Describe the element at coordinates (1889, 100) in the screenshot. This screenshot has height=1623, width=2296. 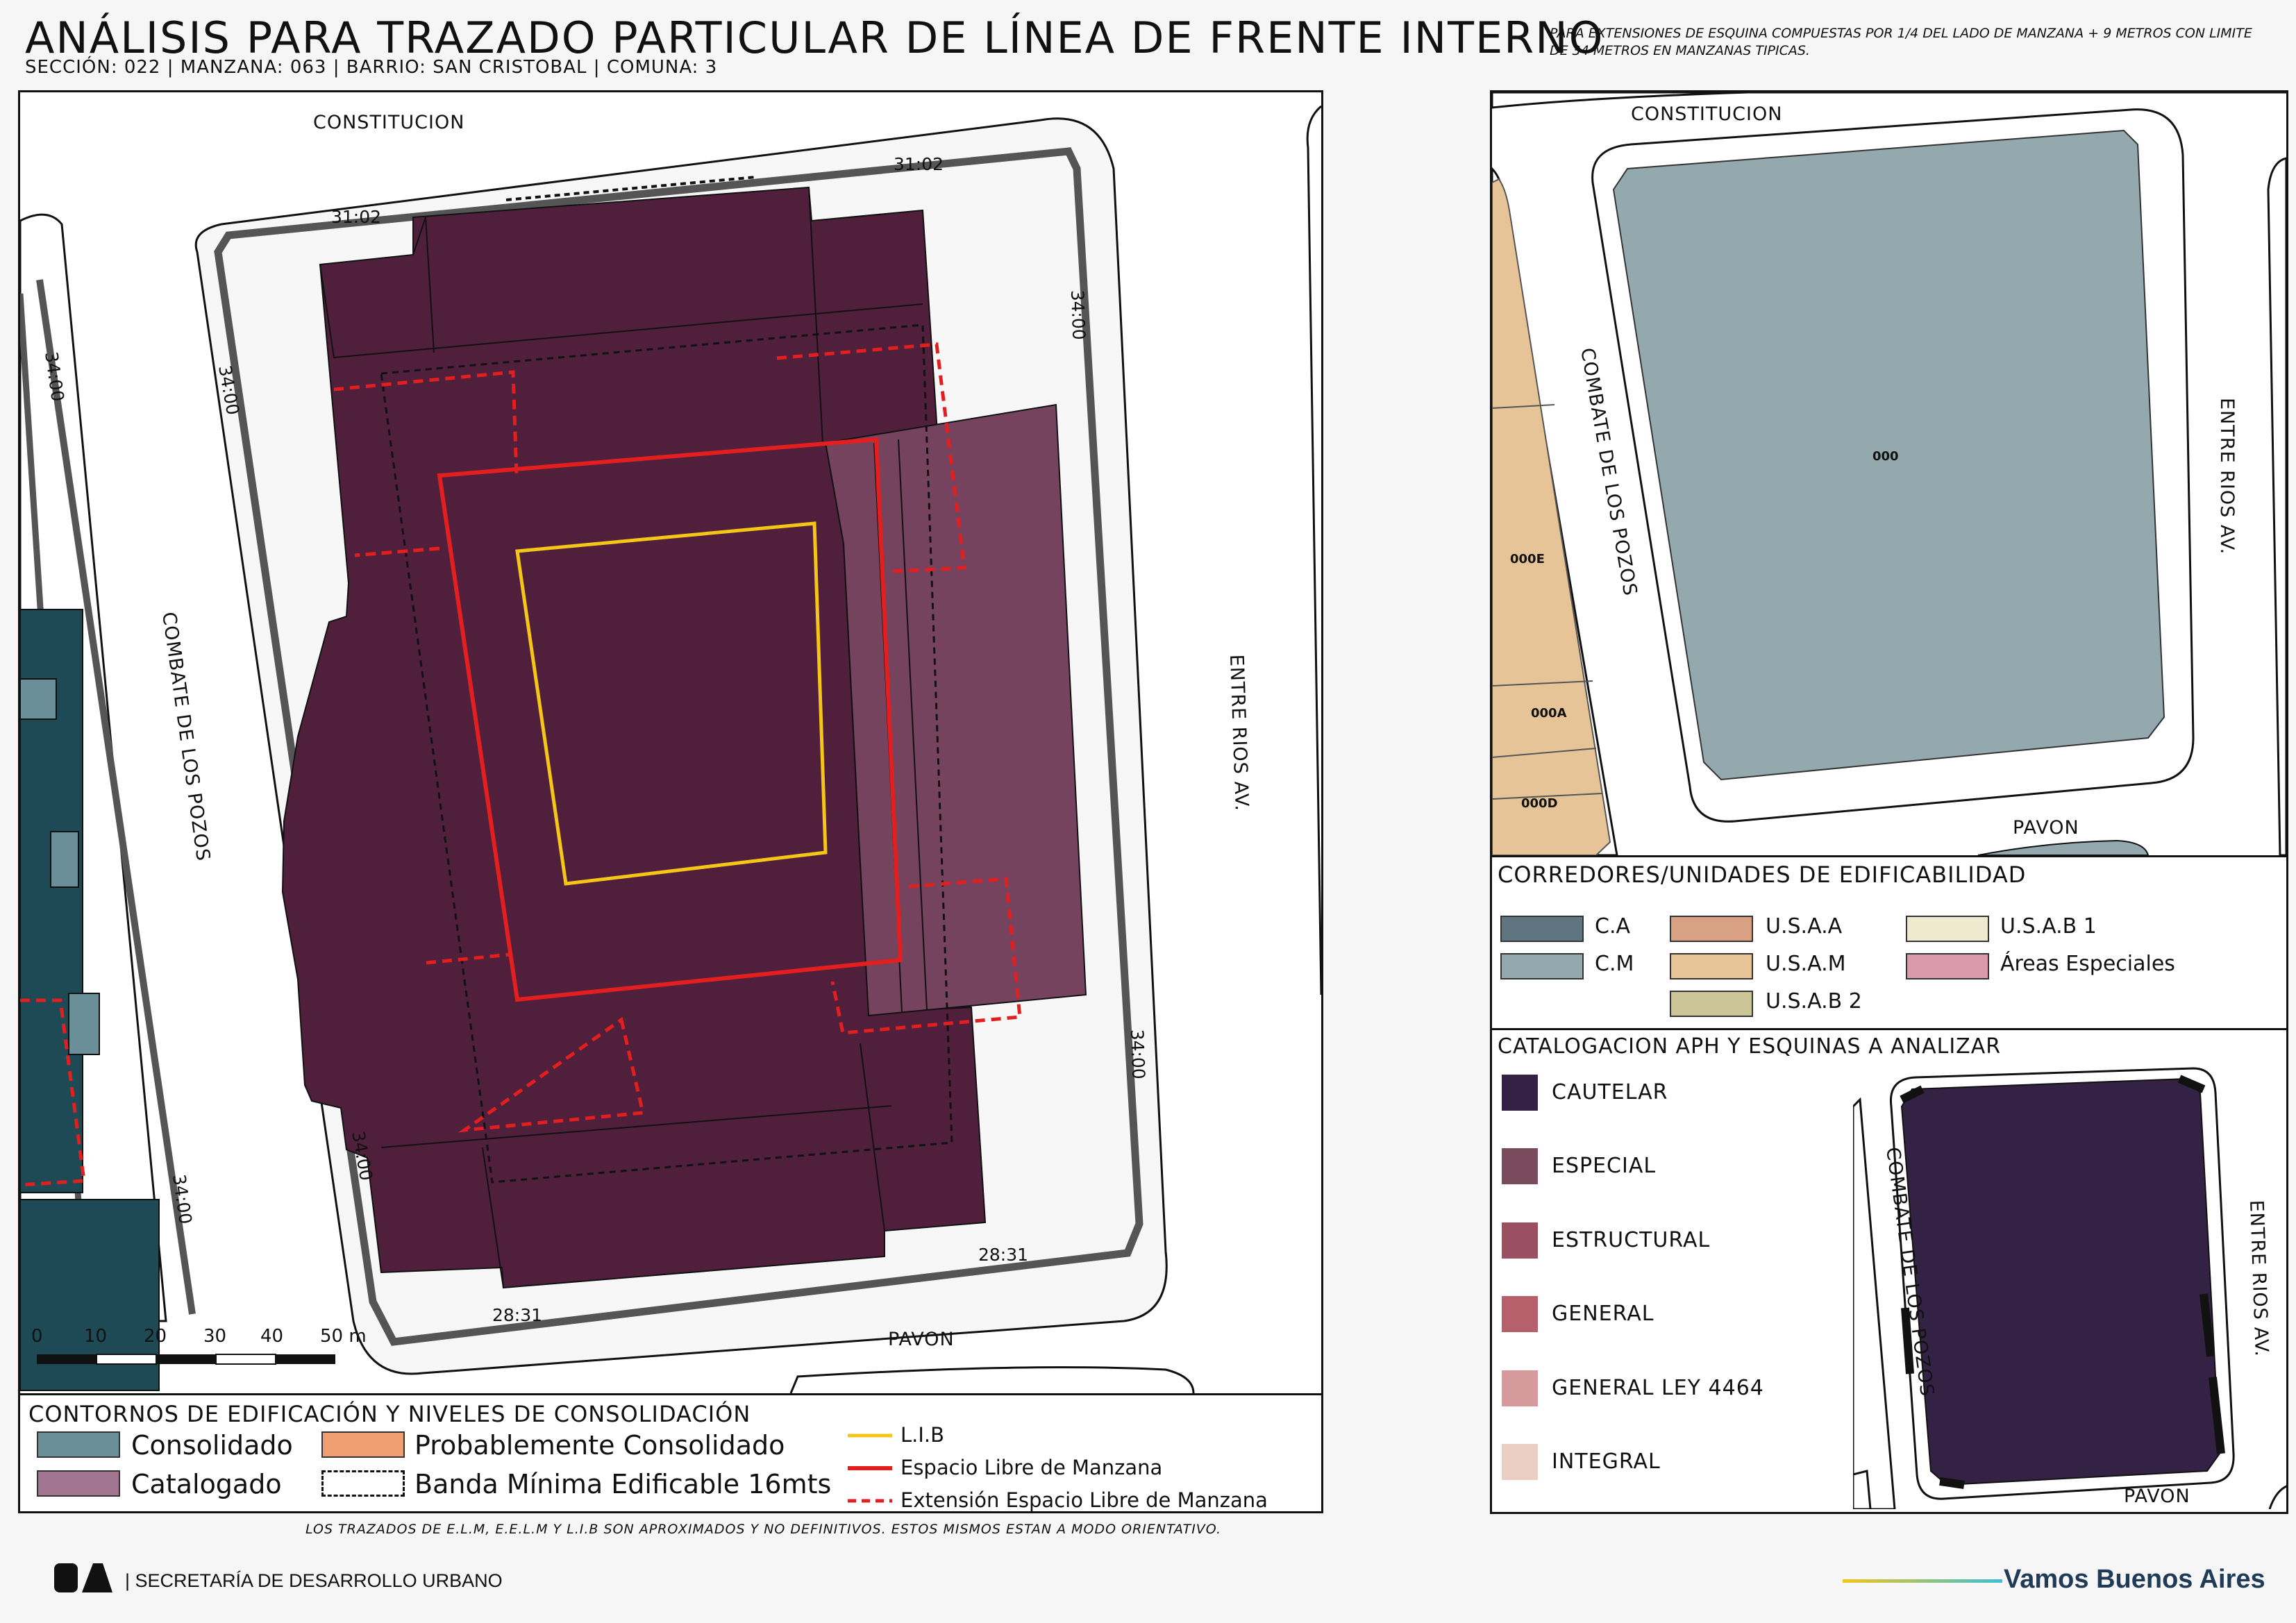
I see `right-neighbor-north` at that location.